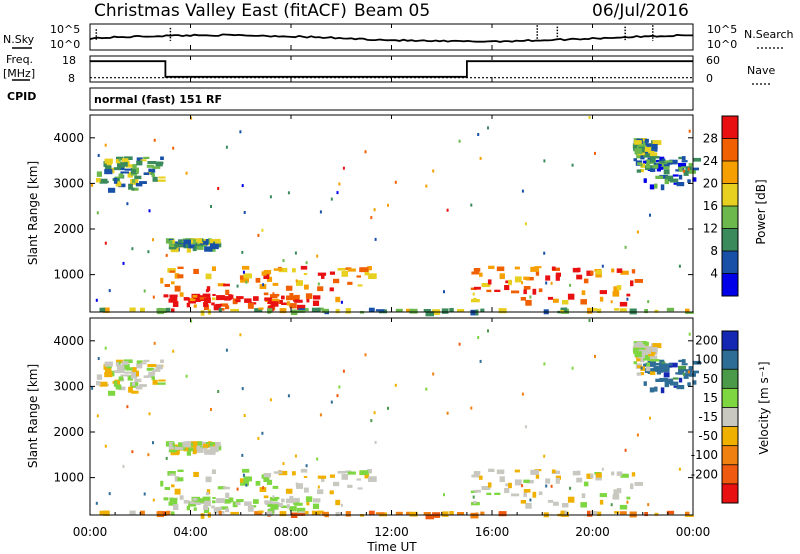 Image resolution: width=800 pixels, height=554 pixels. I want to click on power-colorbar-label: 8, so click(714, 251).